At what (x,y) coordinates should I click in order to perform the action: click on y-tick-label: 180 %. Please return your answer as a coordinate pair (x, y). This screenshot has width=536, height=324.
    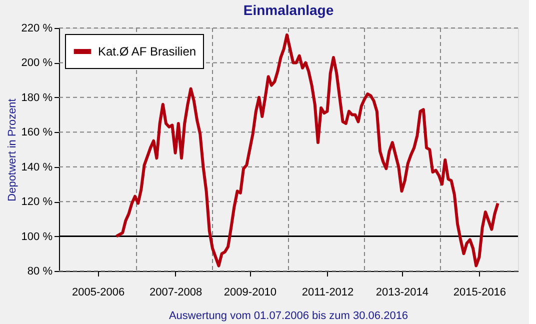
    Looking at the image, I should click on (37, 98).